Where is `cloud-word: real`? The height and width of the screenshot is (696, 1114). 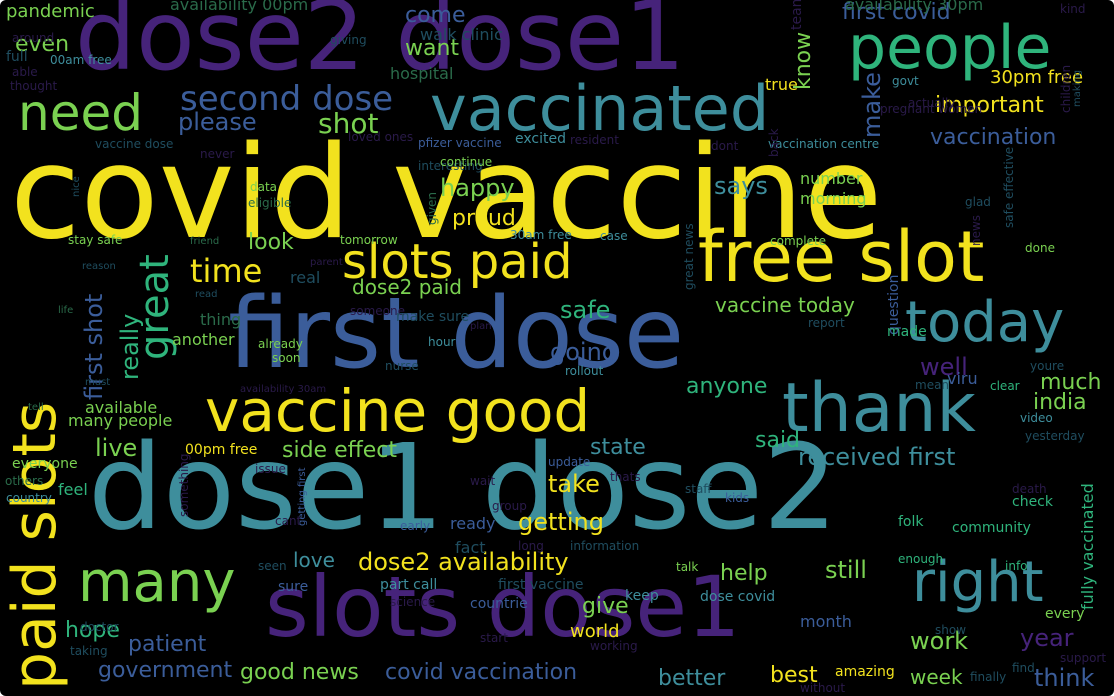
cloud-word: real is located at coordinates (305, 277).